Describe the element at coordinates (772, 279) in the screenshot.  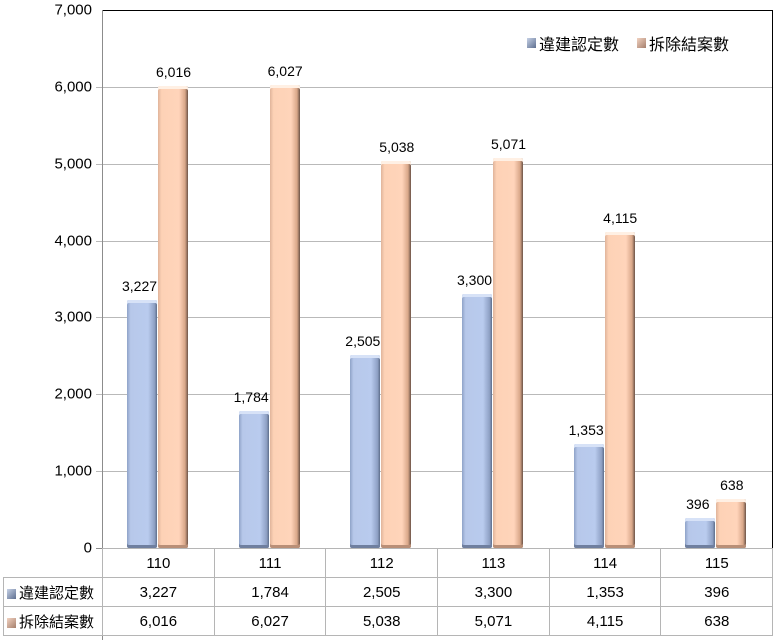
I see `plot-right-border` at that location.